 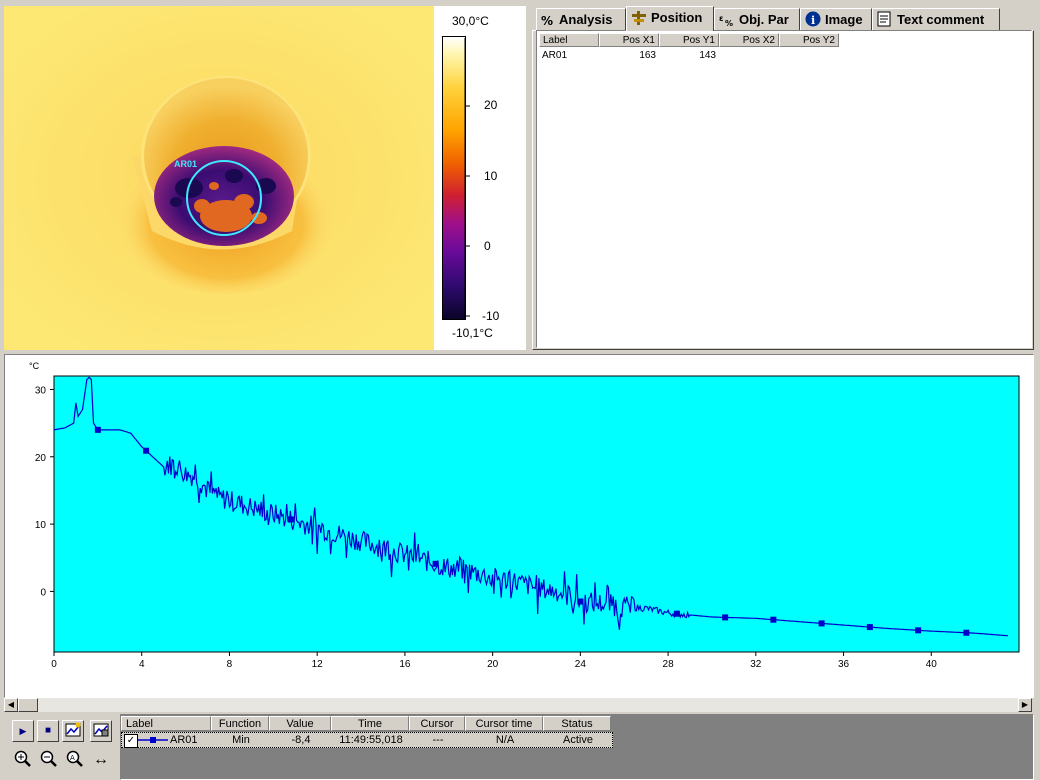 I want to click on x-tick-label: 0, so click(x=54, y=664).